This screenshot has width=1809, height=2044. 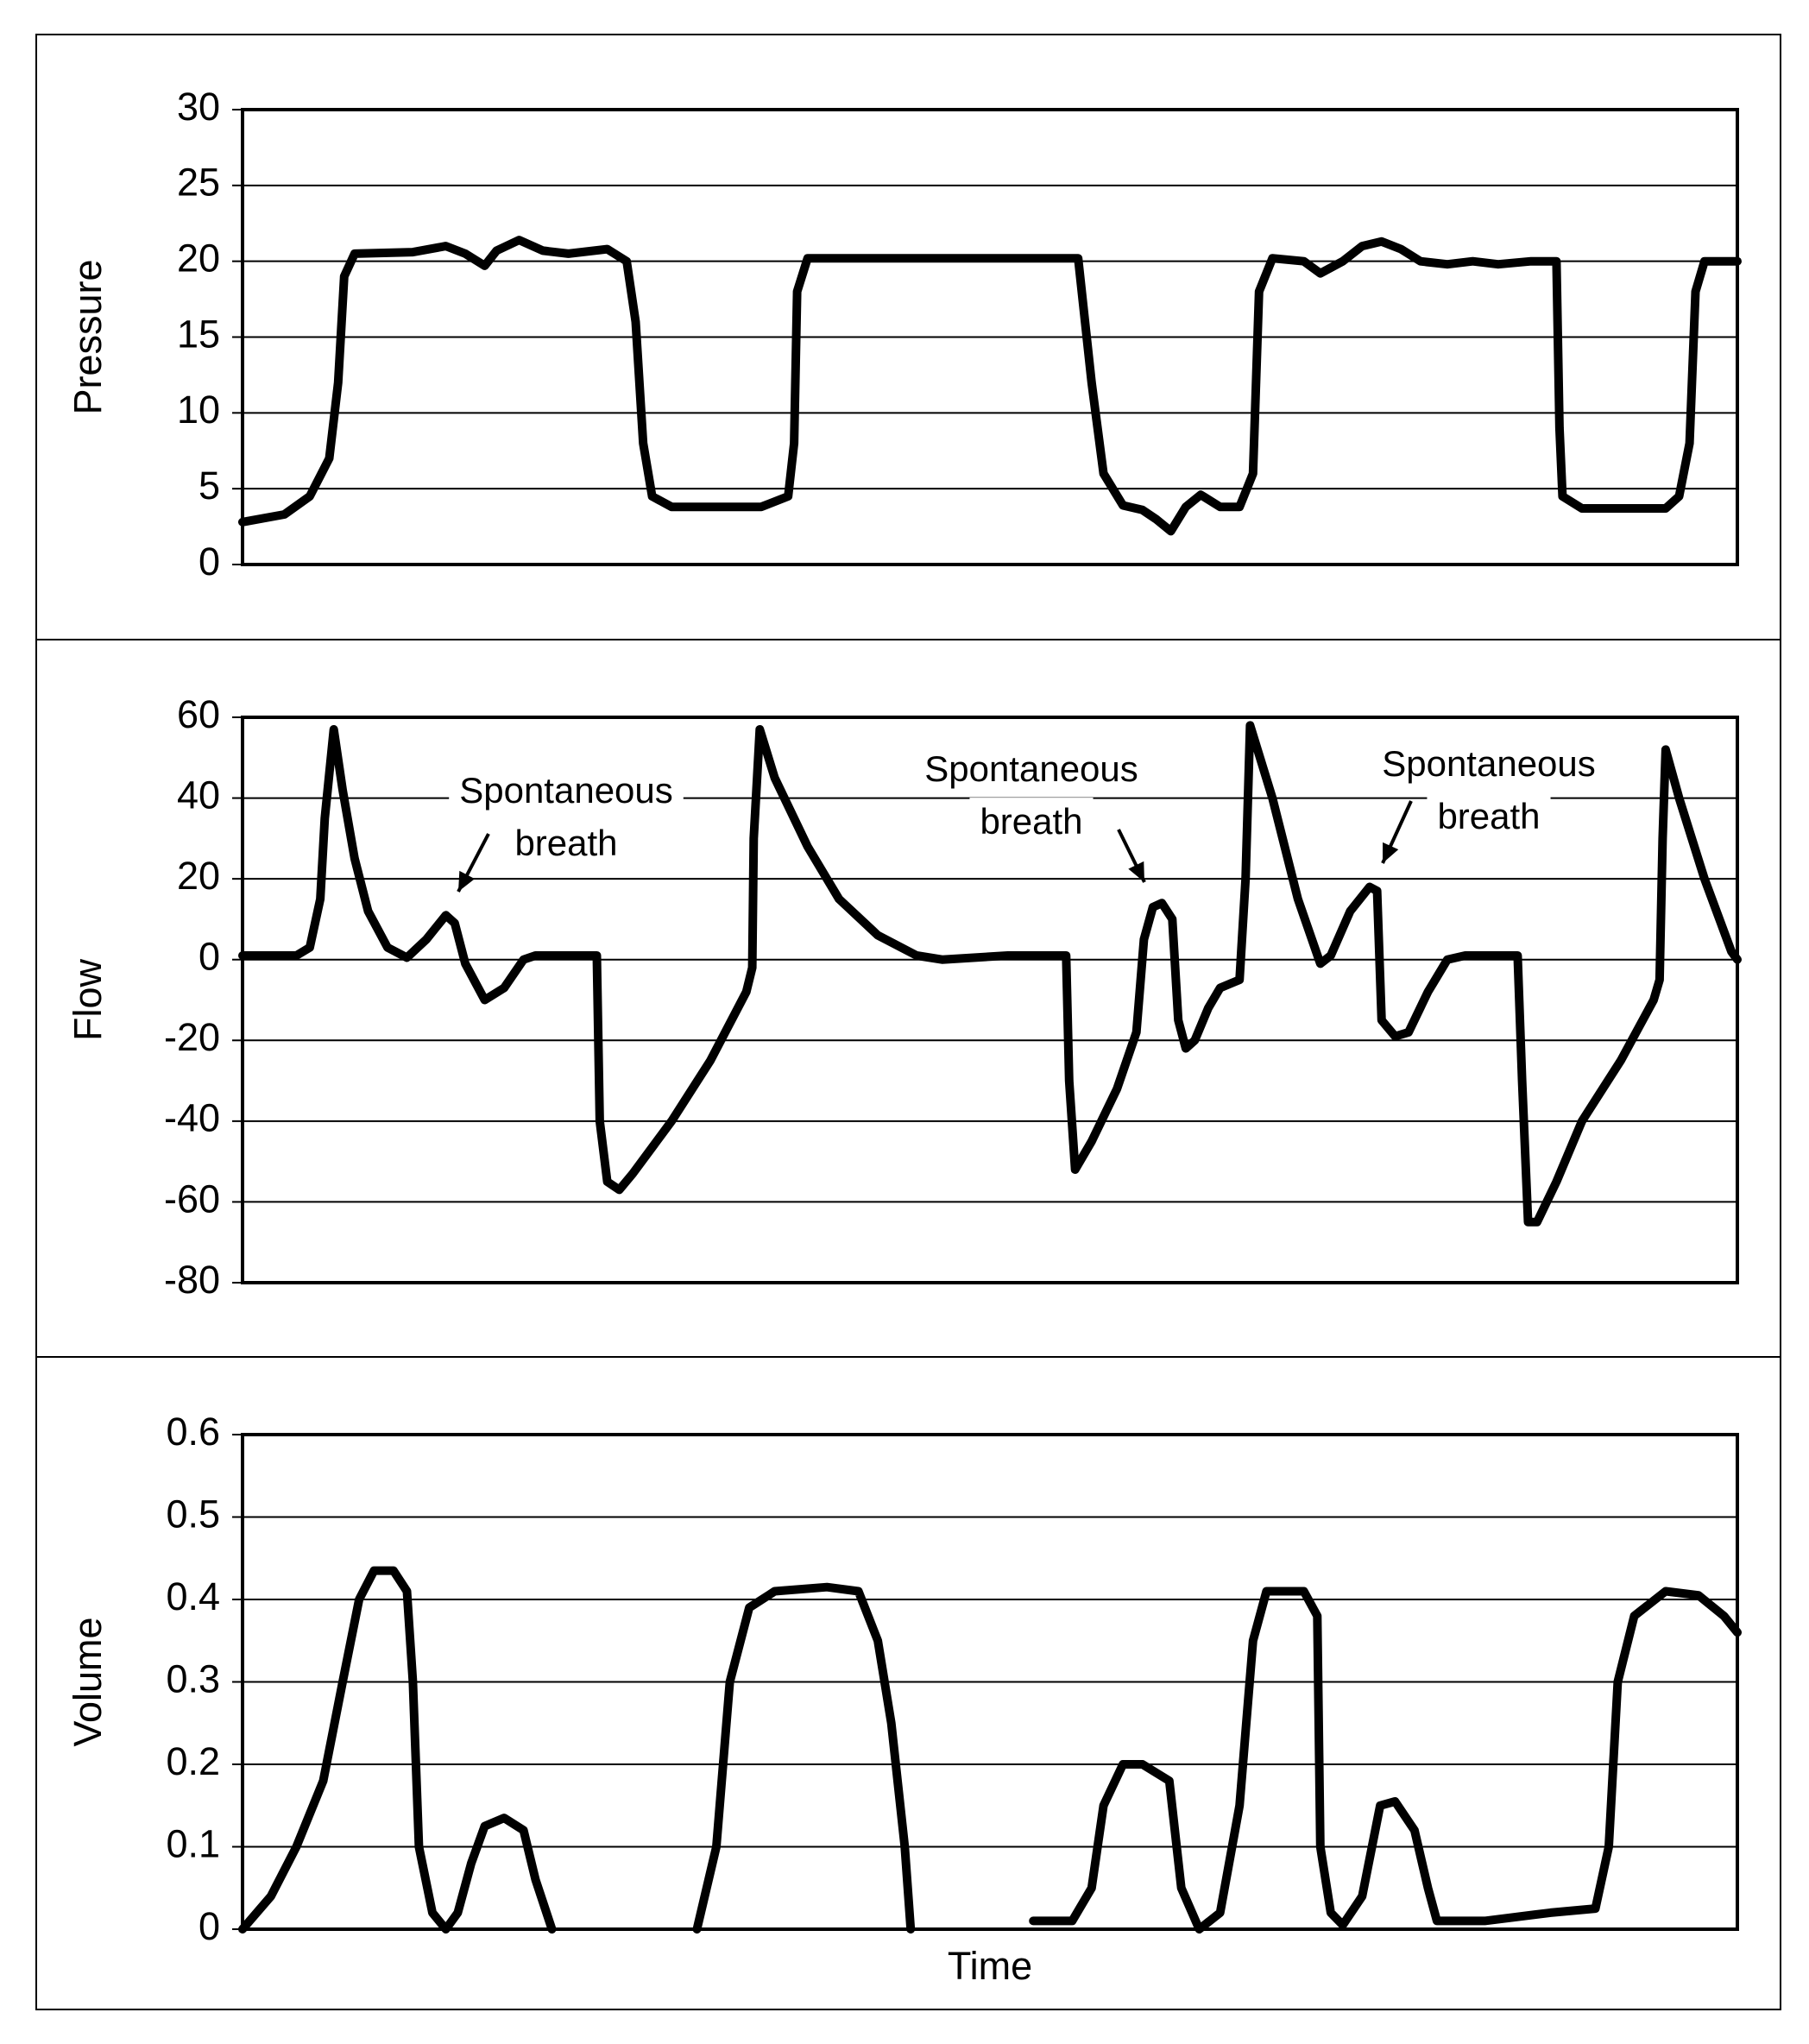 What do you see at coordinates (198, 795) in the screenshot?
I see `y-tick-label: 40` at bounding box center [198, 795].